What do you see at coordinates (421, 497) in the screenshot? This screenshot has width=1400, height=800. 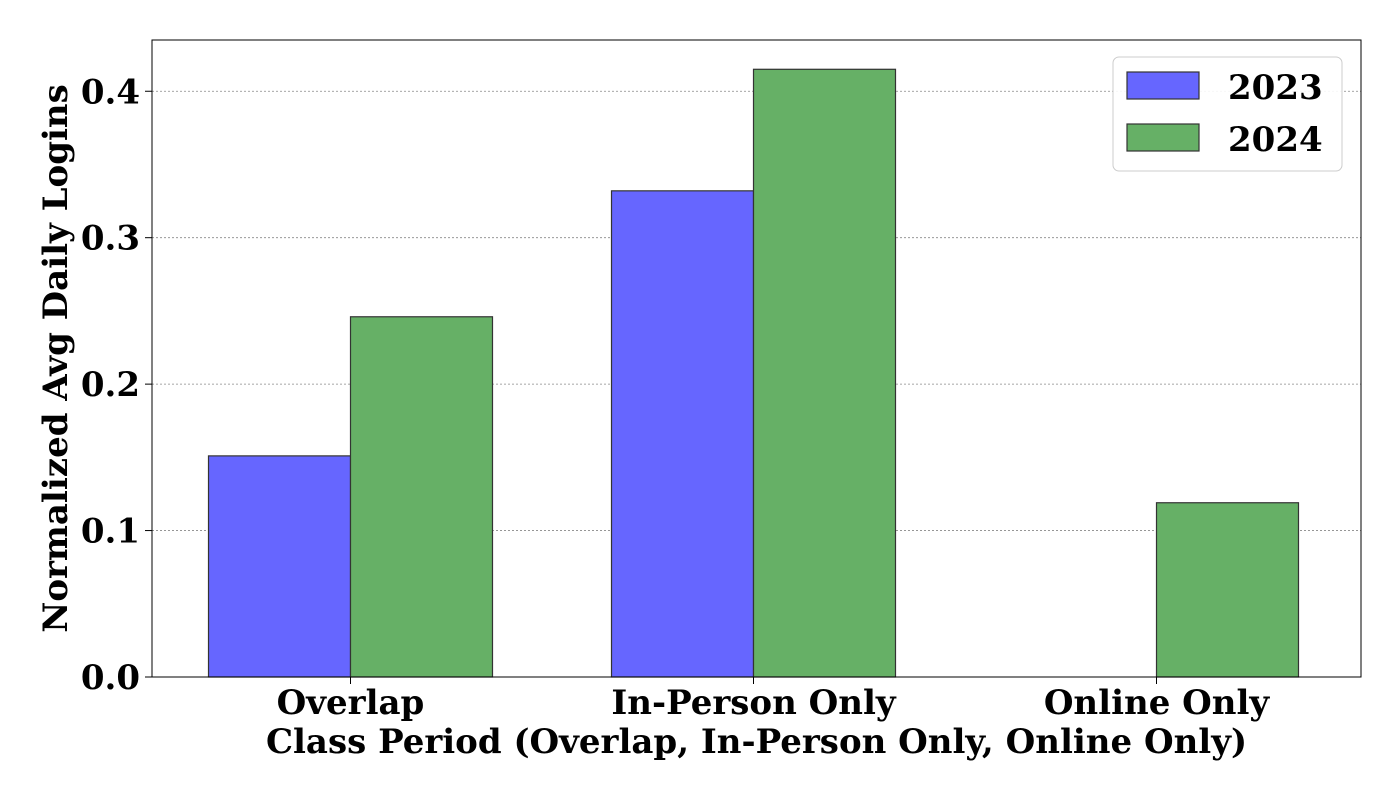 I see `bar-2024-overlap` at bounding box center [421, 497].